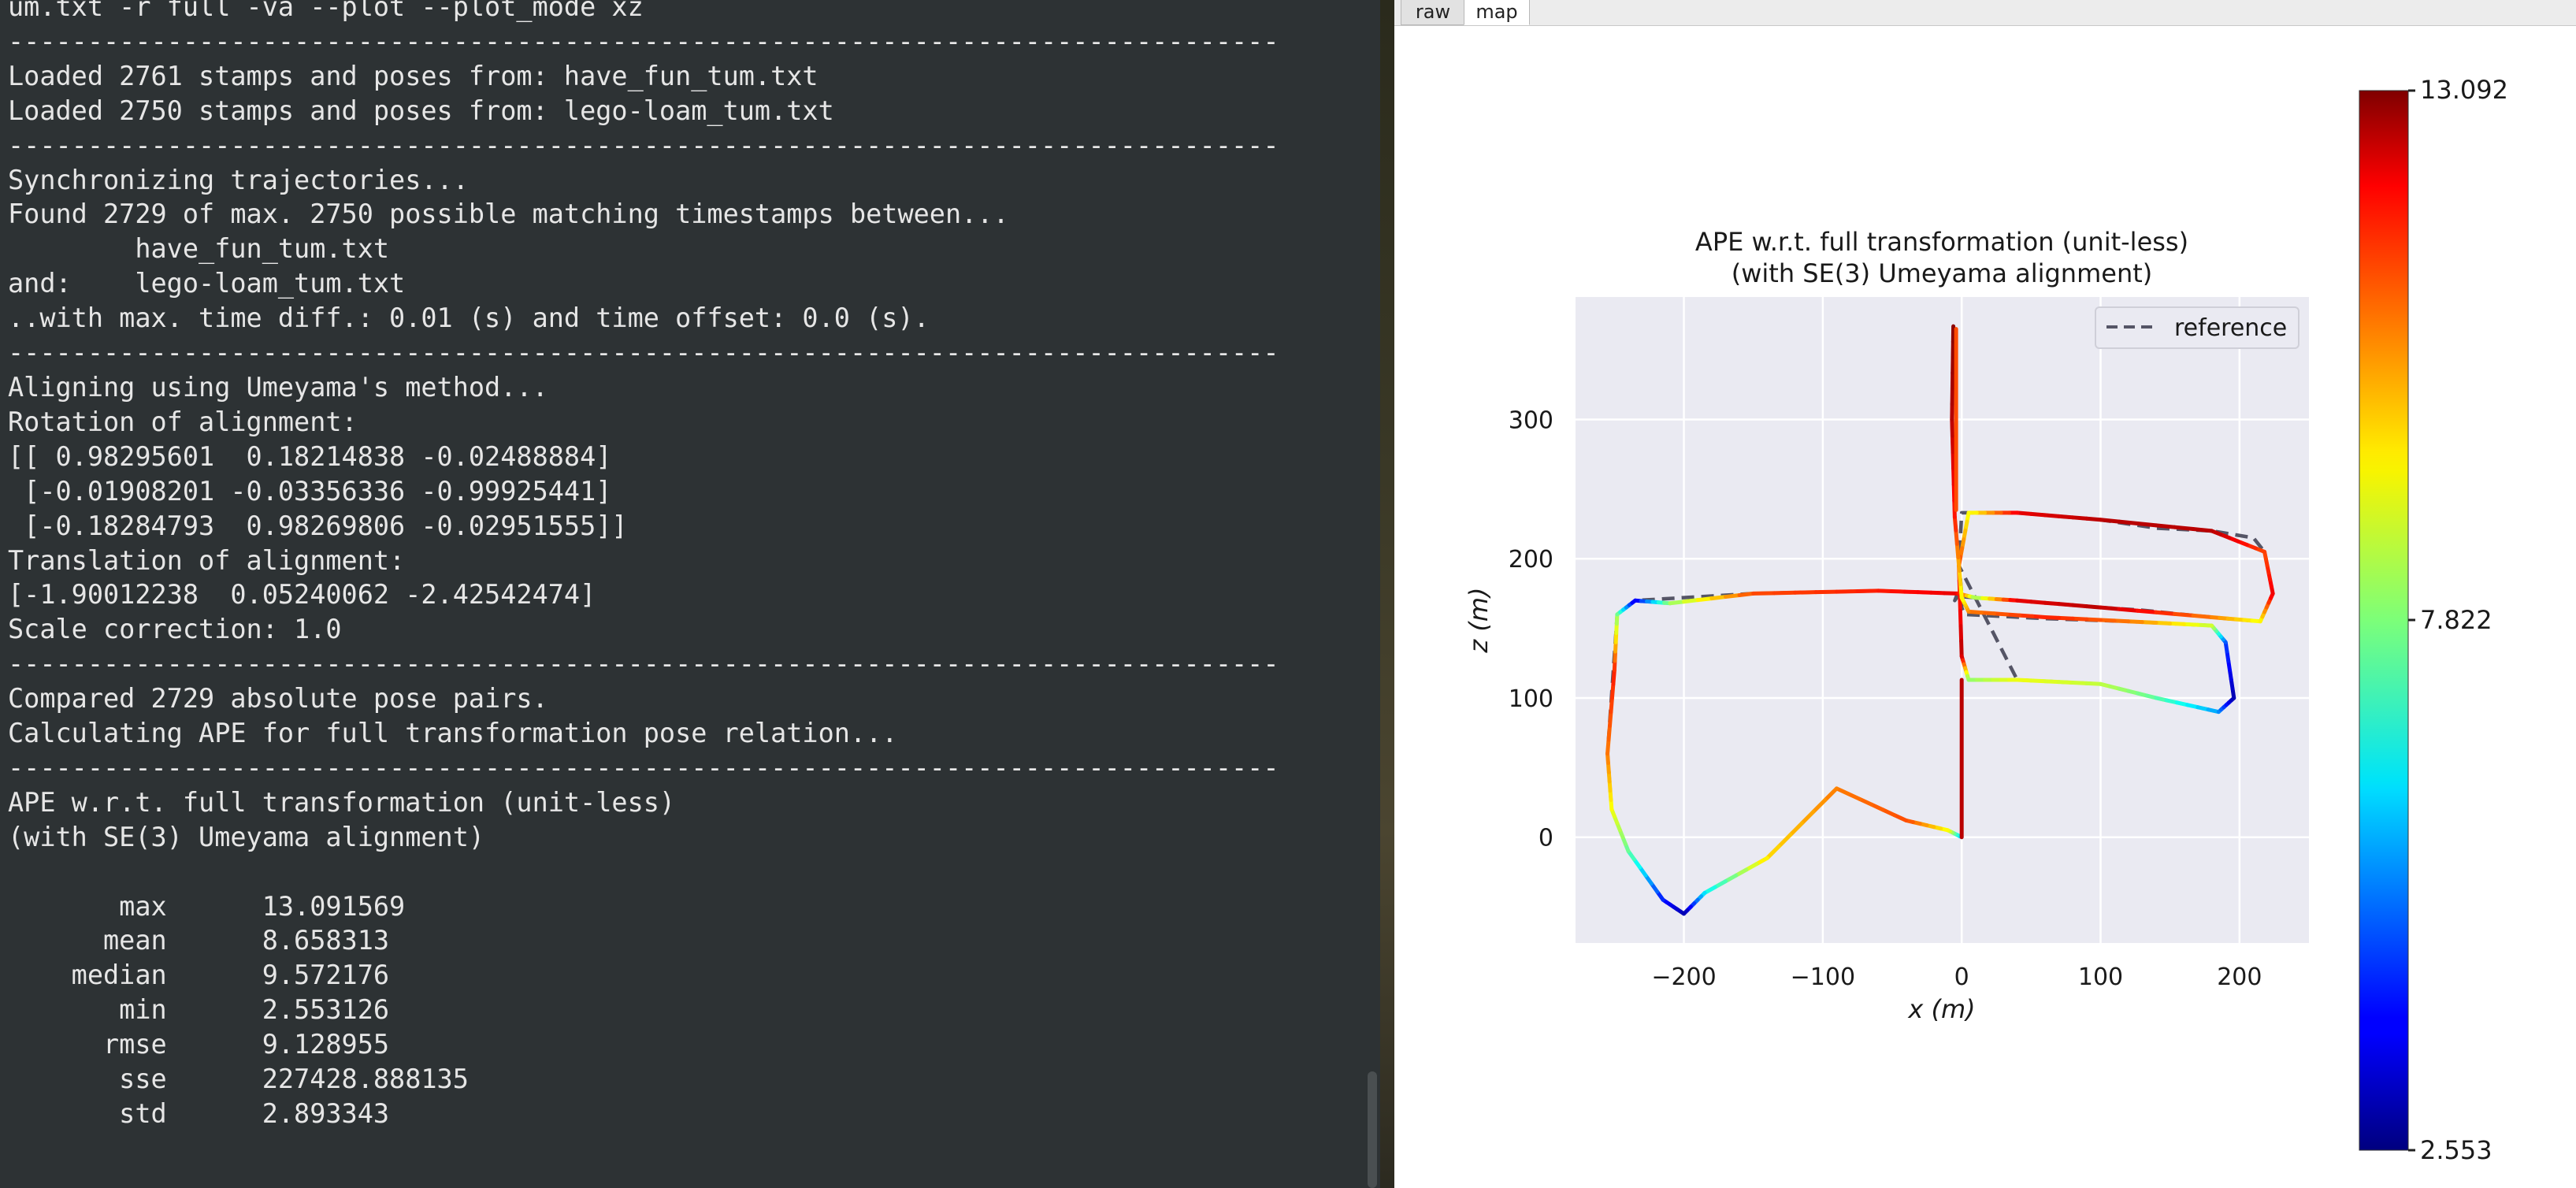 This screenshot has width=2576, height=1188. Describe the element at coordinates (2464, 90) in the screenshot. I see `colorbar-max-label: 13.092` at that location.